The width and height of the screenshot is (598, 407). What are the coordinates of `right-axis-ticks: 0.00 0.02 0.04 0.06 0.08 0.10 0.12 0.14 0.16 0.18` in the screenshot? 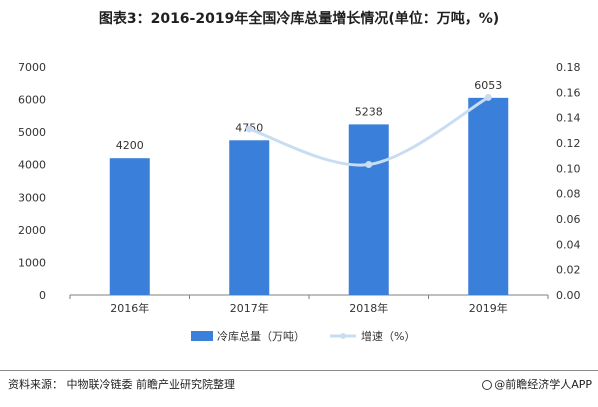 It's located at (568, 181).